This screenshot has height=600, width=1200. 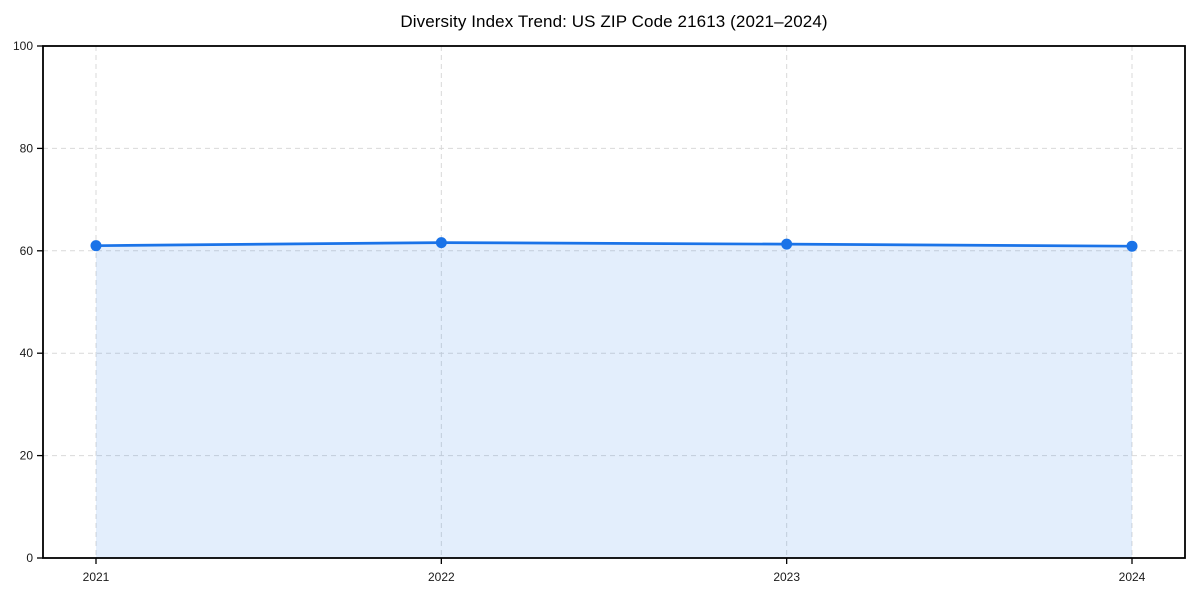 I want to click on series-line, so click(x=614, y=244).